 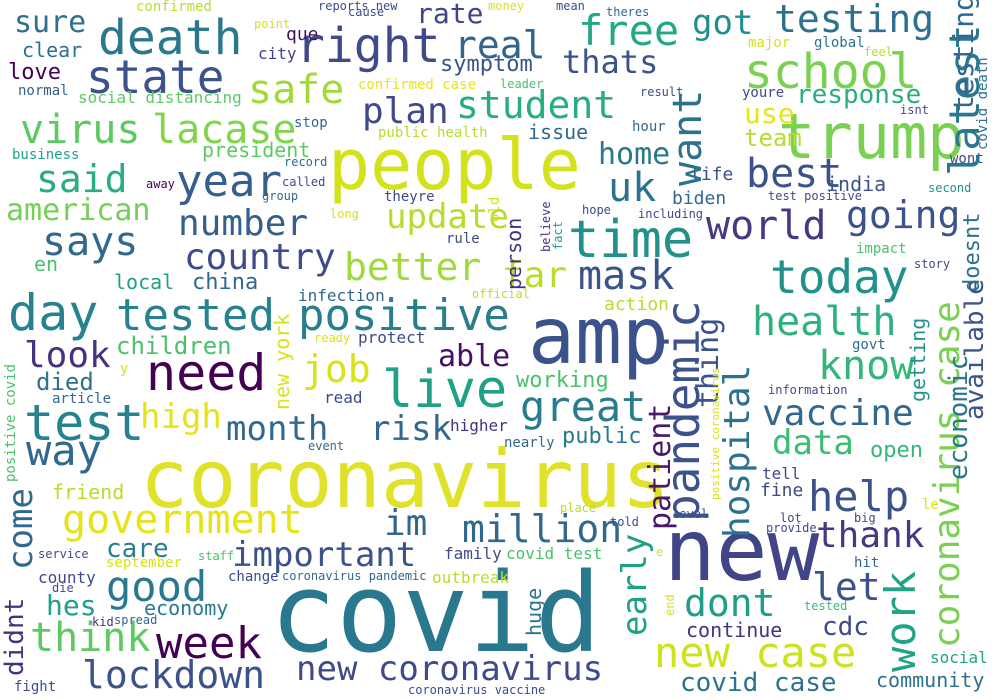 What do you see at coordinates (447, 217) in the screenshot?
I see `word-update: update` at bounding box center [447, 217].